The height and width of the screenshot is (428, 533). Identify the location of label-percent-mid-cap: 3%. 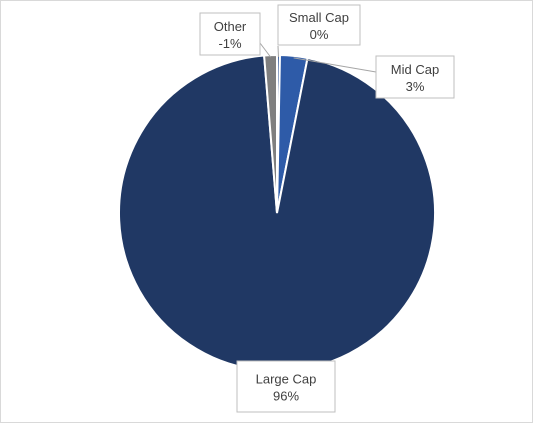
(415, 86).